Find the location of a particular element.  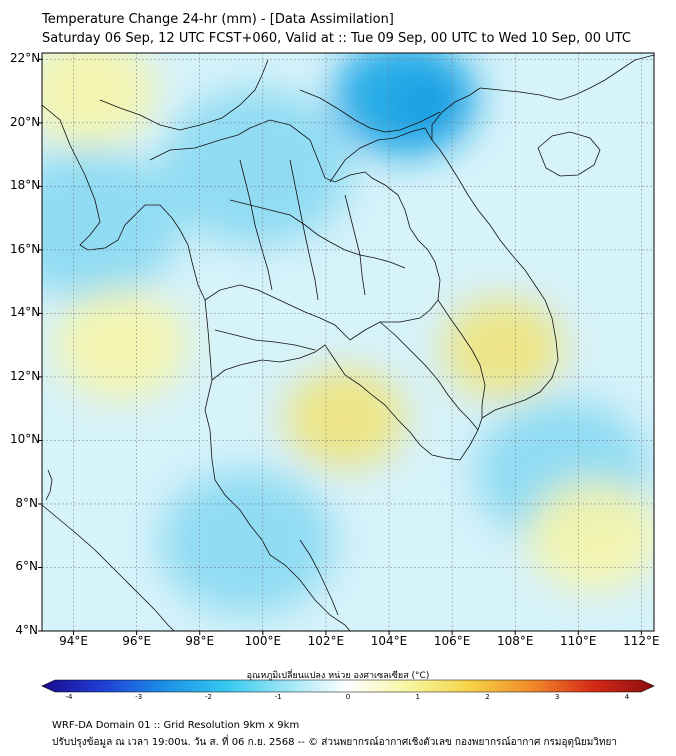

lon-label: 106°E is located at coordinates (452, 641).